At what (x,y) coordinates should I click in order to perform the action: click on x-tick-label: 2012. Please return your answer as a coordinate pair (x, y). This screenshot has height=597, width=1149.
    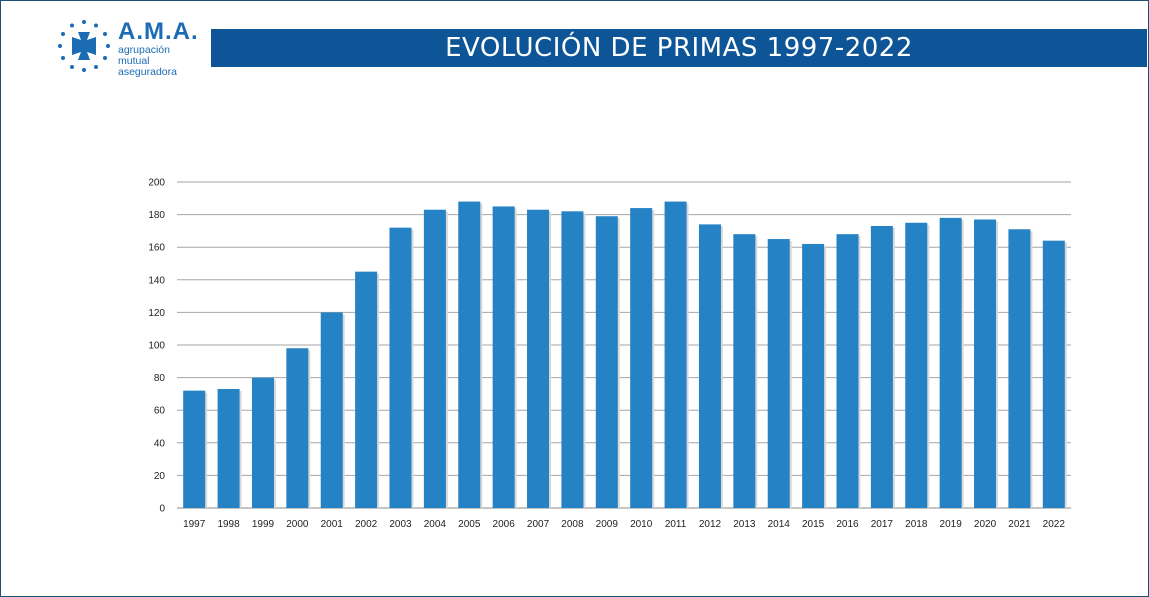
    Looking at the image, I should click on (710, 524).